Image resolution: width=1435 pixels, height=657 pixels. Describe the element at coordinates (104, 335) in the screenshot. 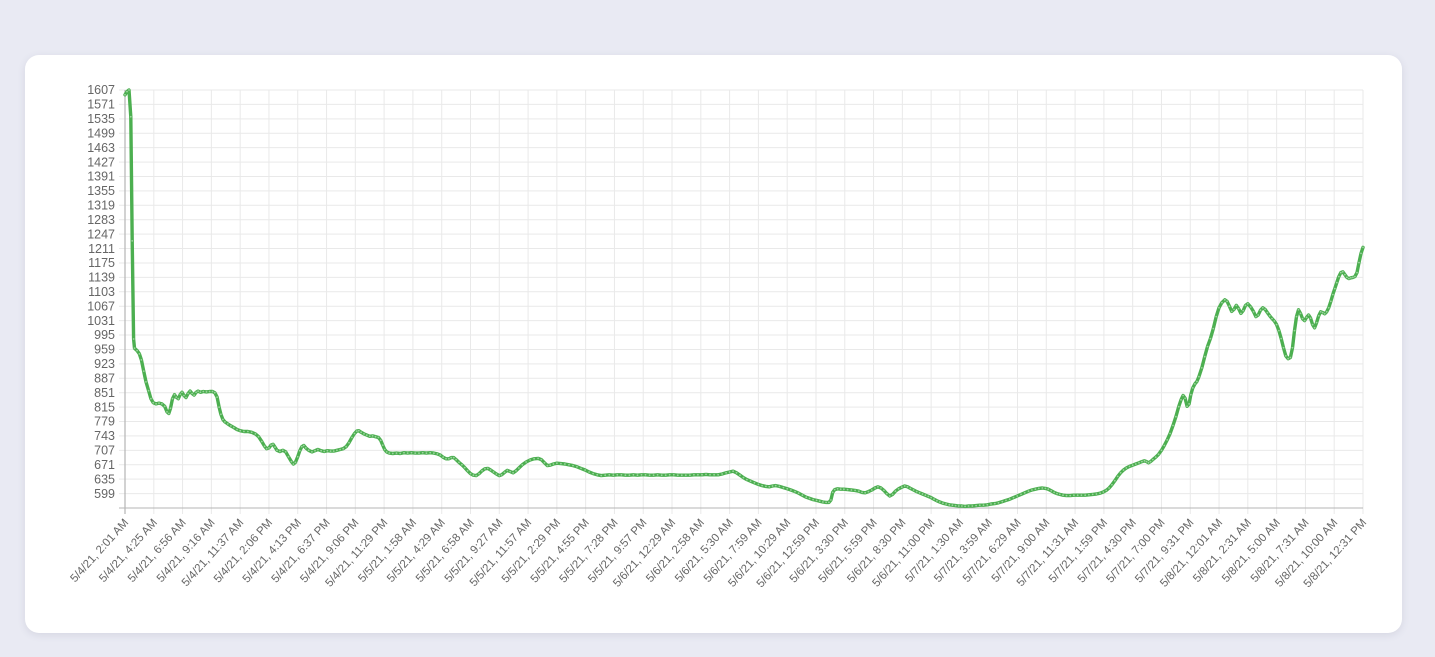

I see `y-axis-label: 995` at that location.